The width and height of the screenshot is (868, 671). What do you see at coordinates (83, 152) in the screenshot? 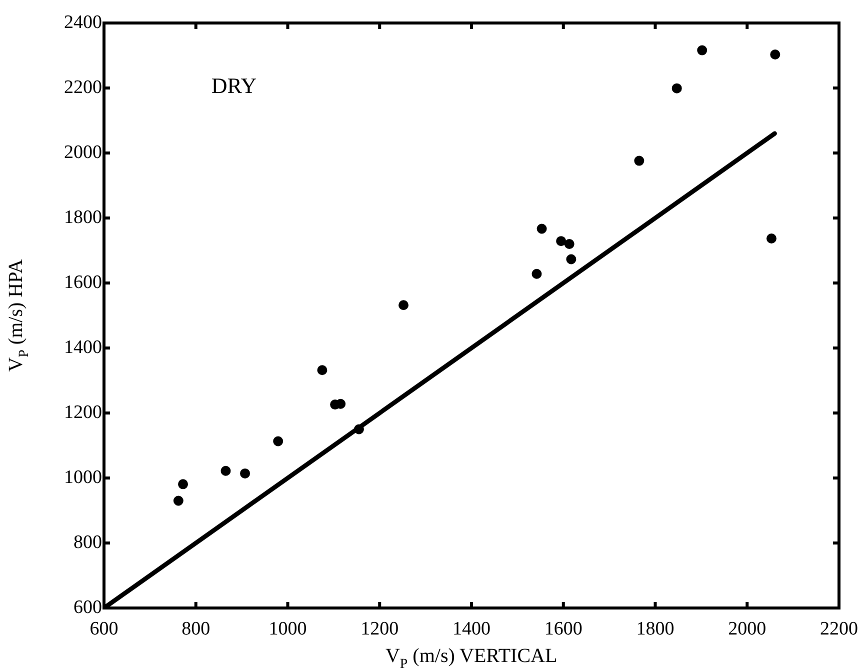
I see `y-tick-label: 2000` at bounding box center [83, 152].